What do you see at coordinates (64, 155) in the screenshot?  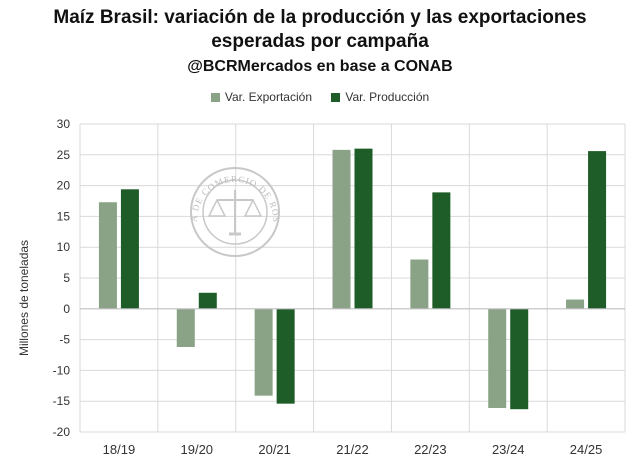 I see `y-tick-label-1: 25` at bounding box center [64, 155].